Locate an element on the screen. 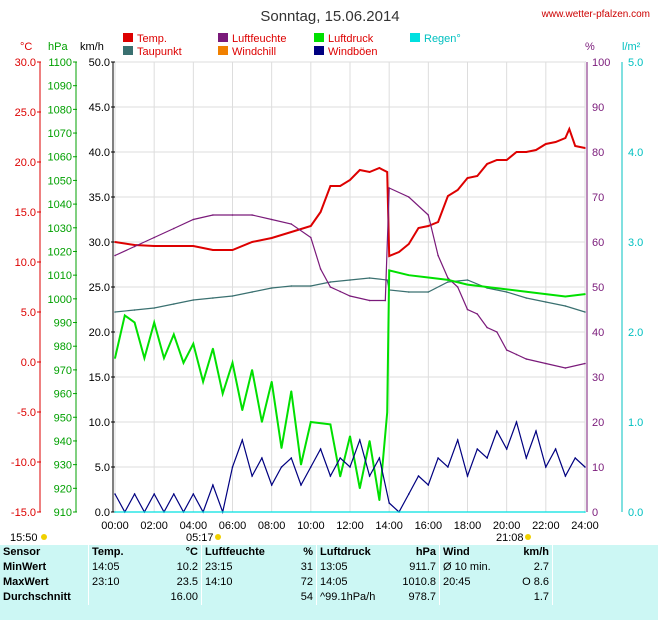 The image size is (658, 620). stats-temp-time: 14:05 is located at coordinates (121, 567).